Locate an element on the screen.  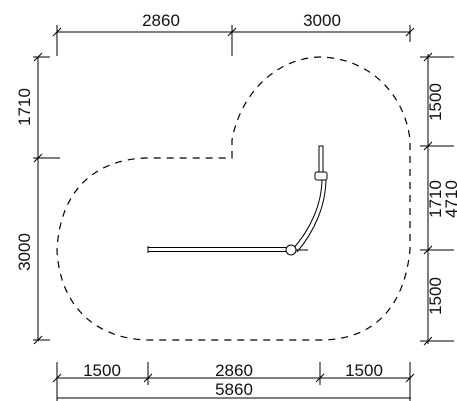
left-dimension-chain: 1710 3000 is located at coordinates (37, 198).